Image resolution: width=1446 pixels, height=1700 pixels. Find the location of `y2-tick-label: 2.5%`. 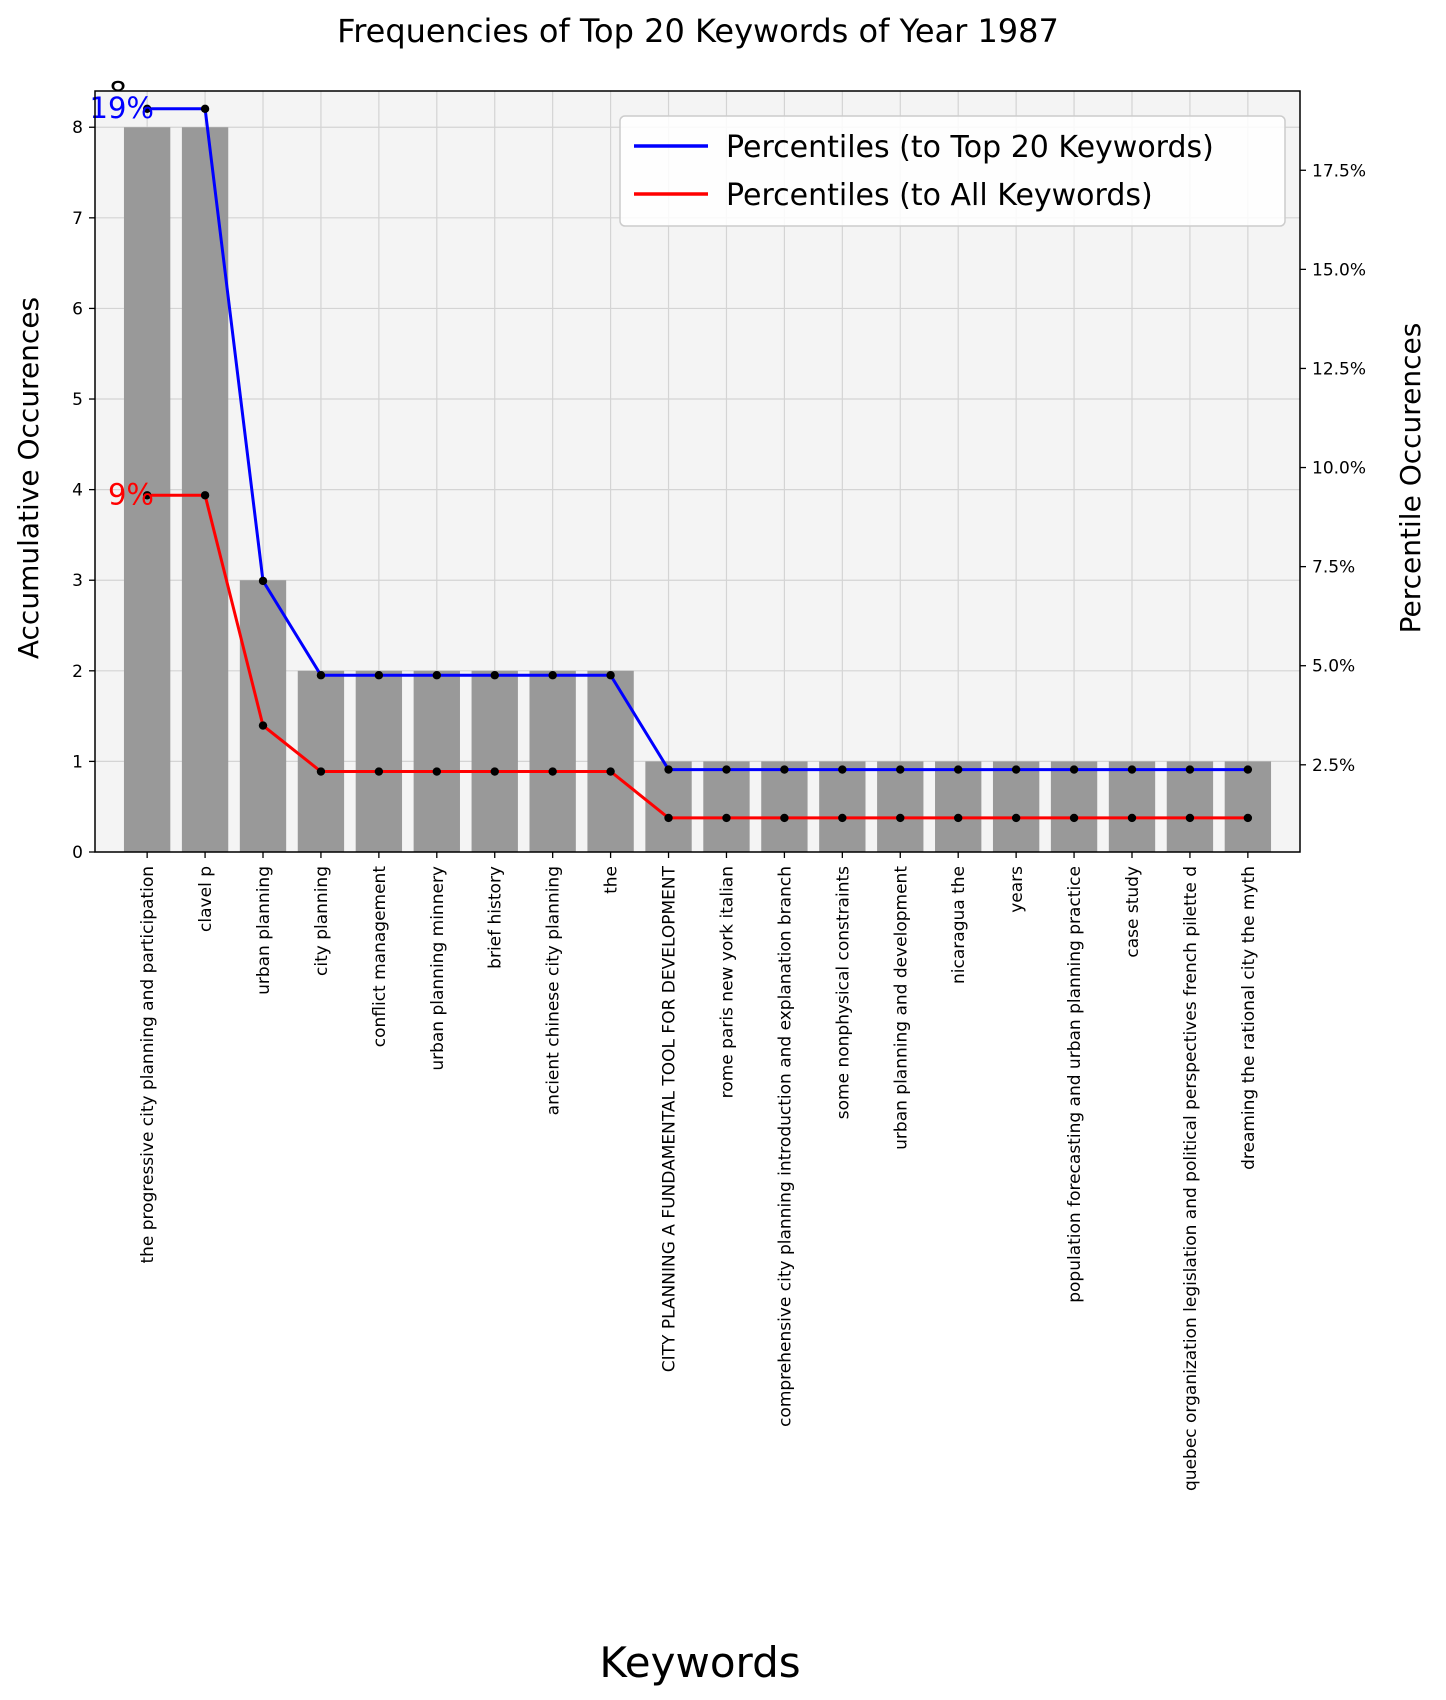

y2-tick-label: 2.5% is located at coordinates (1333, 766).